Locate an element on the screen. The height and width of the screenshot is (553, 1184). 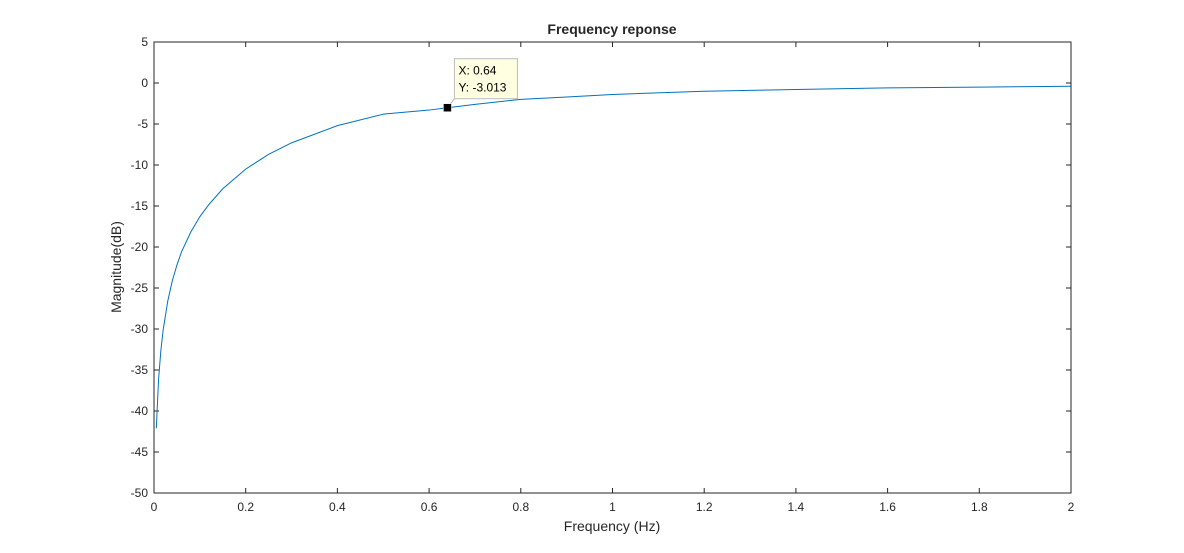
y-tick-label: 0 is located at coordinates (144, 83).